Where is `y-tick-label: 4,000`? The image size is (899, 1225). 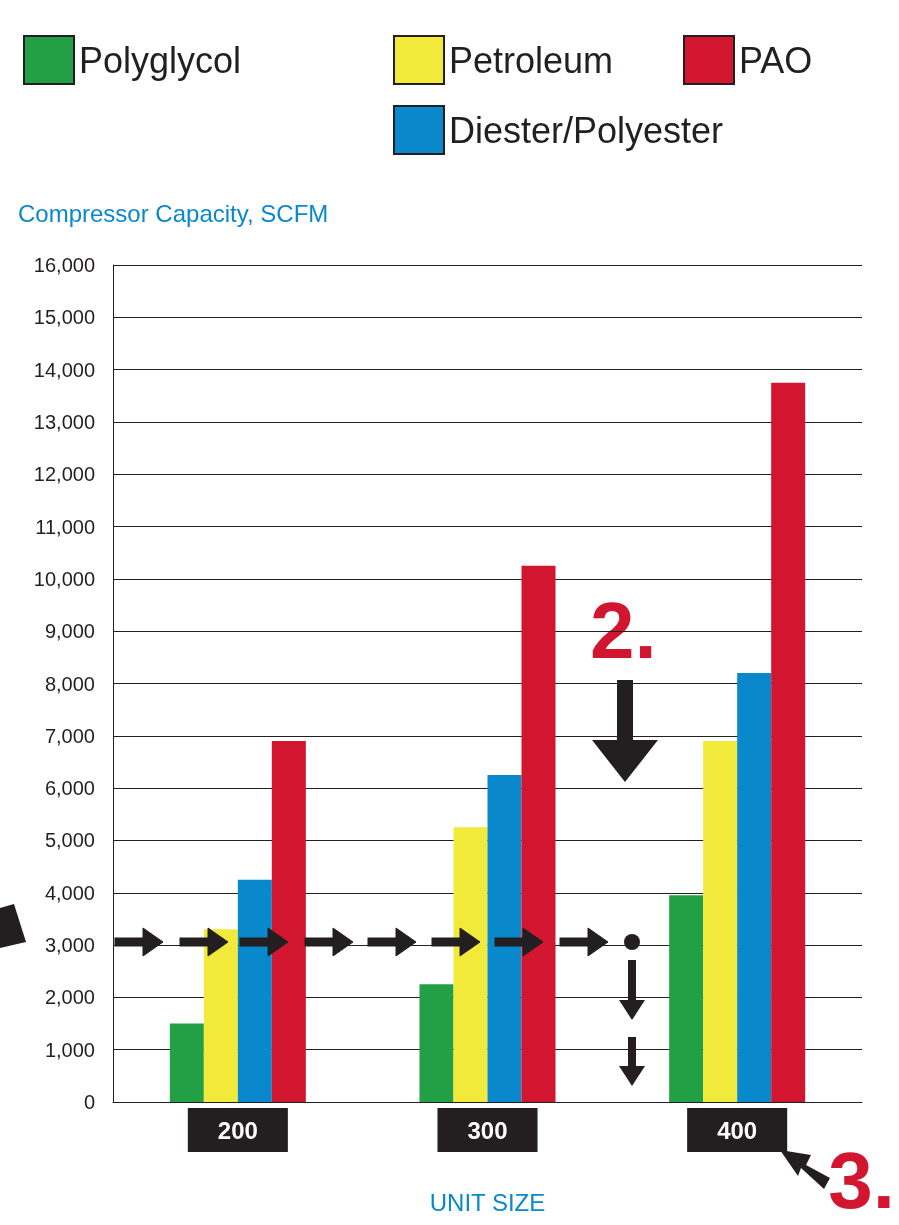
y-tick-label: 4,000 is located at coordinates (69, 892).